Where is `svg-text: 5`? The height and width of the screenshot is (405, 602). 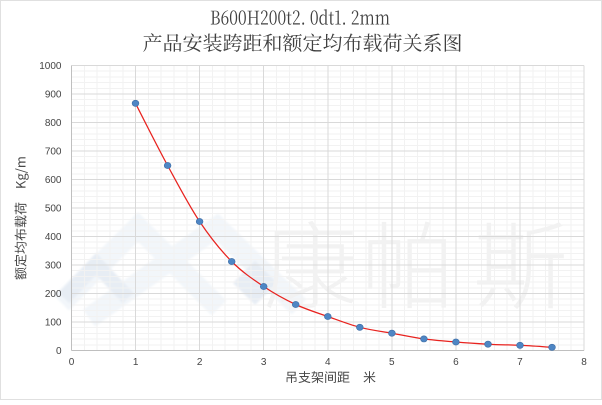
svg-text: 5 is located at coordinates (392, 362).